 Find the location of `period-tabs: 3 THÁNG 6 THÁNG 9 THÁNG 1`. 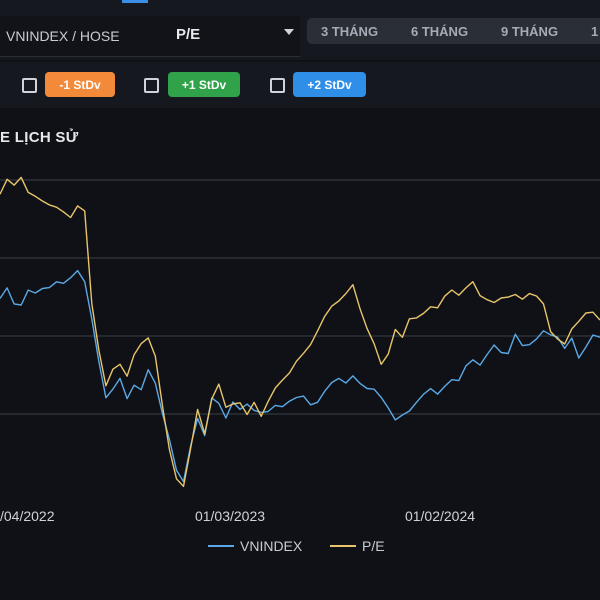

period-tabs: 3 THÁNG 6 THÁNG 9 THÁNG 1 is located at coordinates (453, 31).